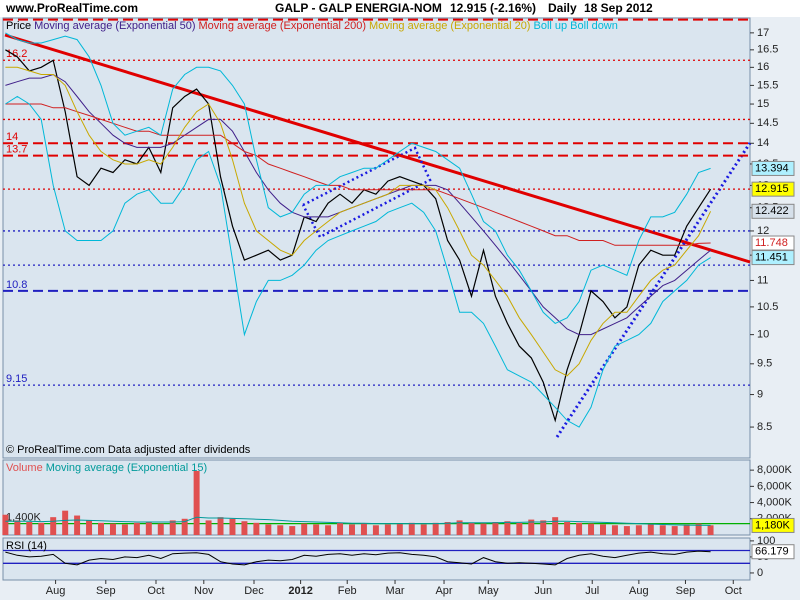  I want to click on y-tick-label: 8.5, so click(764, 427).